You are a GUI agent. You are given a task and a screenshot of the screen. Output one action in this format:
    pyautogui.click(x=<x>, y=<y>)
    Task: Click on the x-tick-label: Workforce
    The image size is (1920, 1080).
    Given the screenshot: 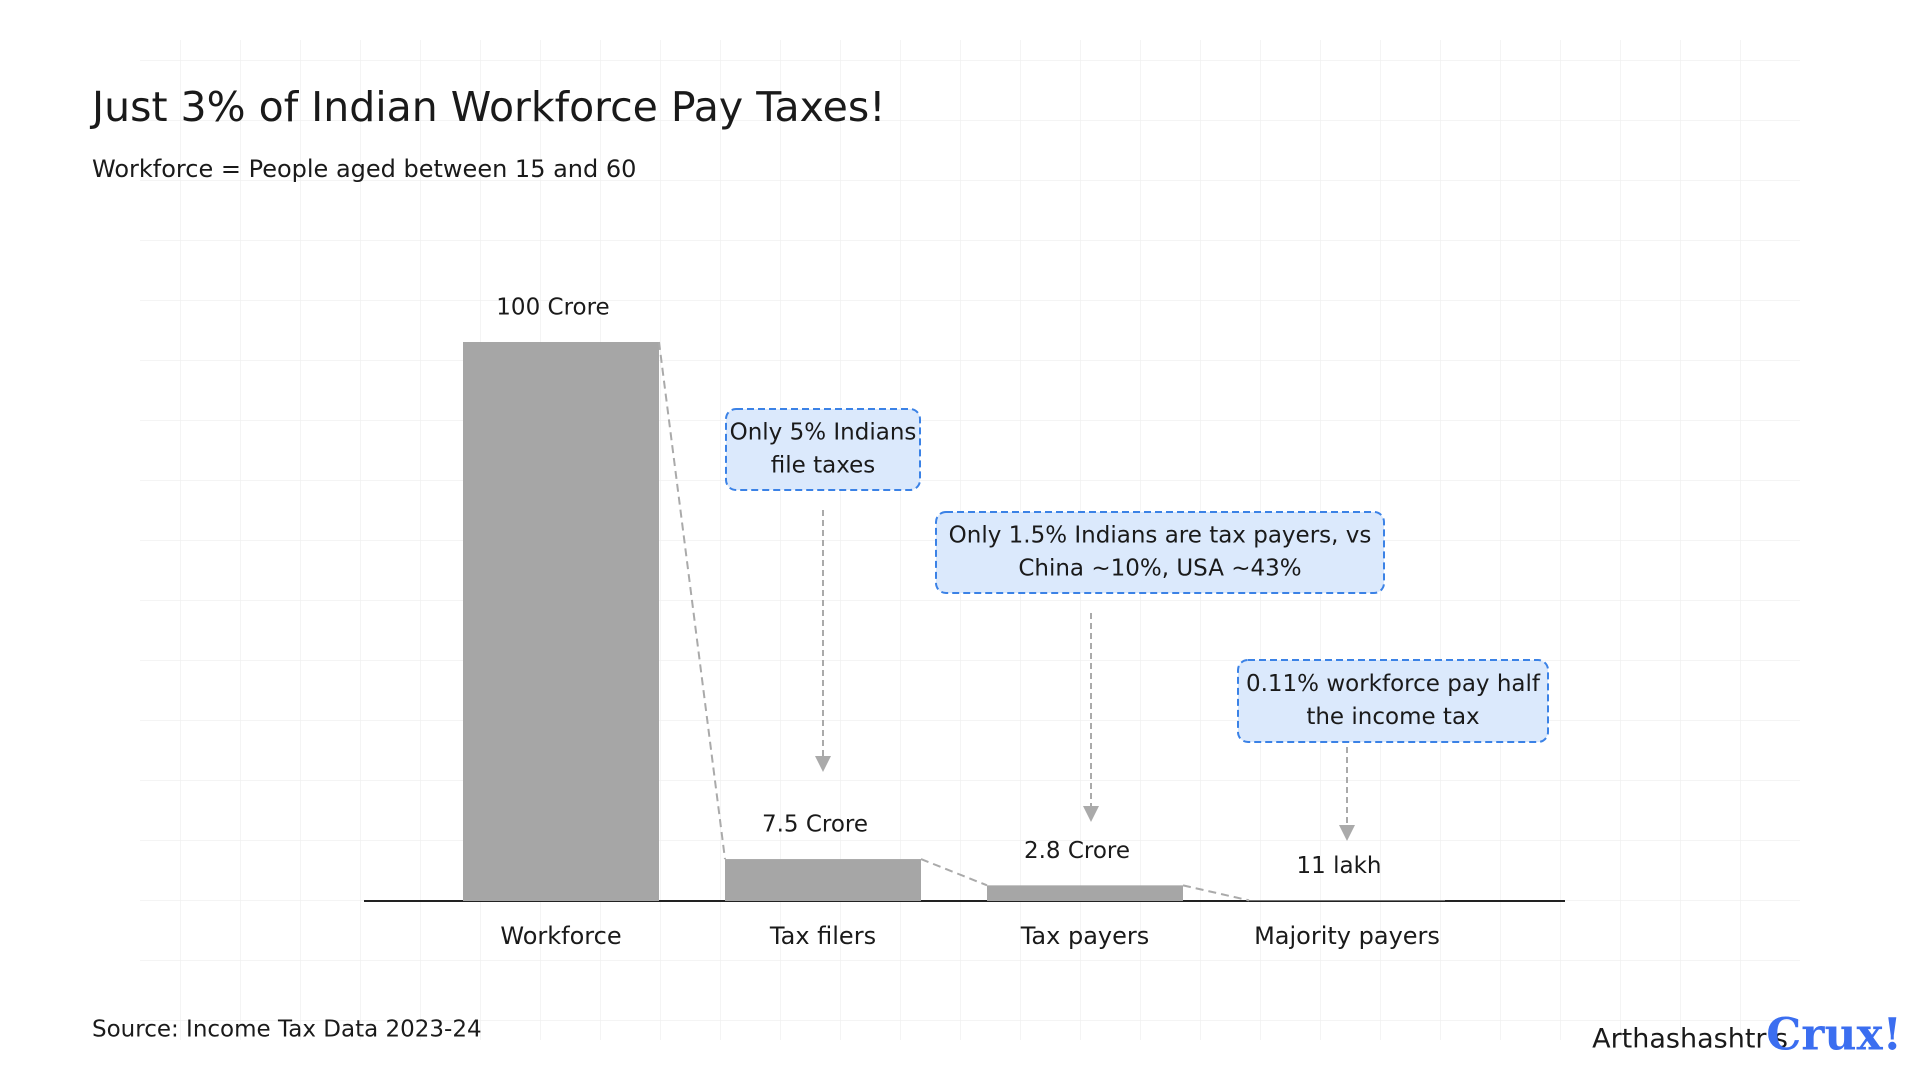 What is the action you would take?
    pyautogui.click(x=560, y=936)
    